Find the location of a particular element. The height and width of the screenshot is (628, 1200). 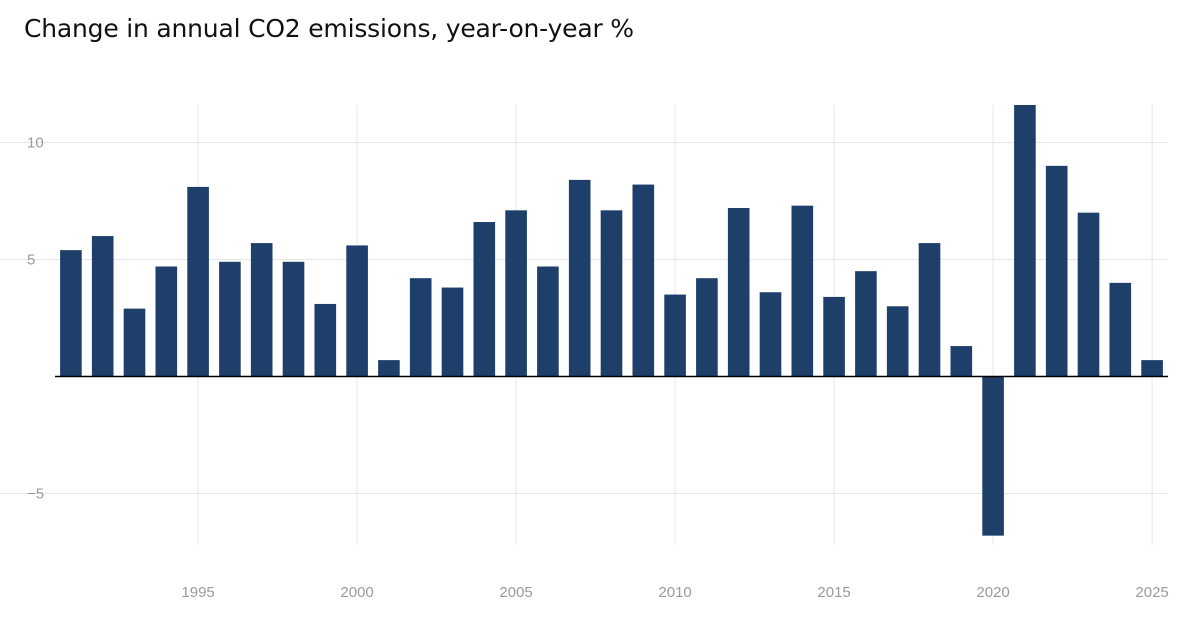

y-tick-label: −5 is located at coordinates (35, 494).